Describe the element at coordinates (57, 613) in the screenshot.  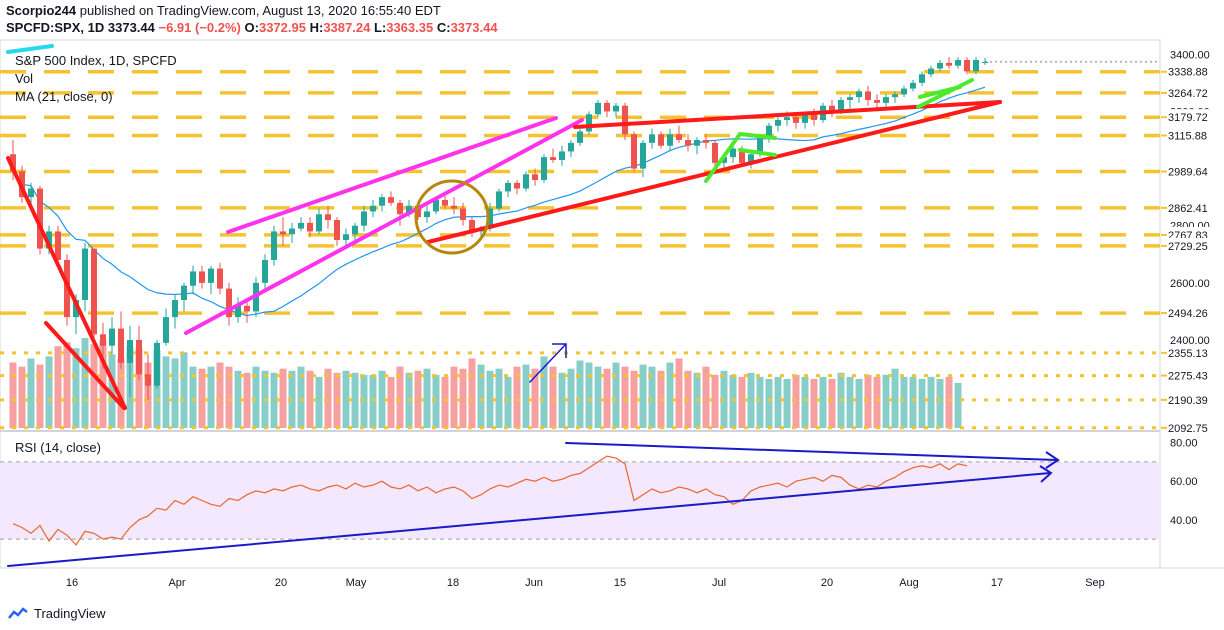
I see `tradingview-footer: TradingView` at that location.